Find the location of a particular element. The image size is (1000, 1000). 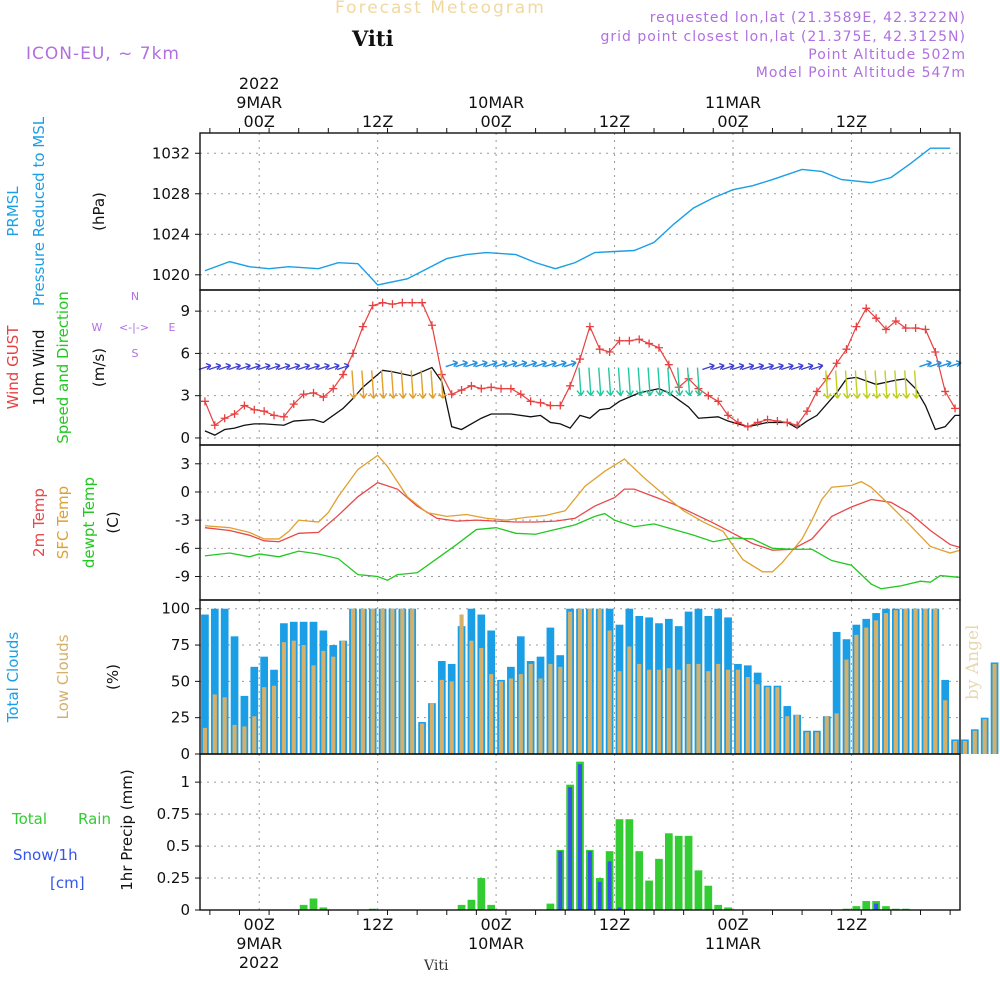

compass-east: E is located at coordinates (172, 327).